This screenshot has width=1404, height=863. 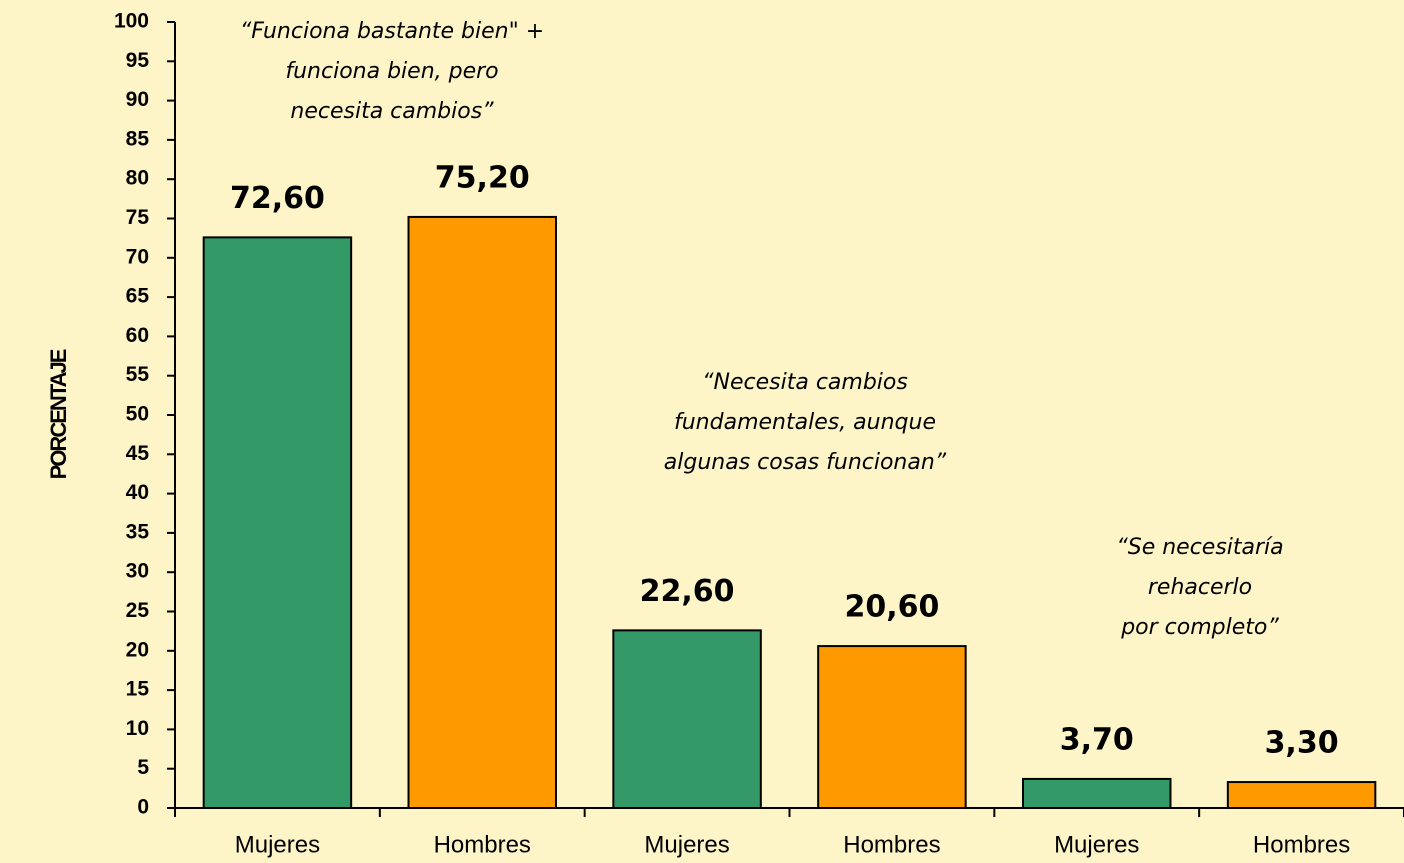 I want to click on y-tick-label: 40, so click(x=137, y=492).